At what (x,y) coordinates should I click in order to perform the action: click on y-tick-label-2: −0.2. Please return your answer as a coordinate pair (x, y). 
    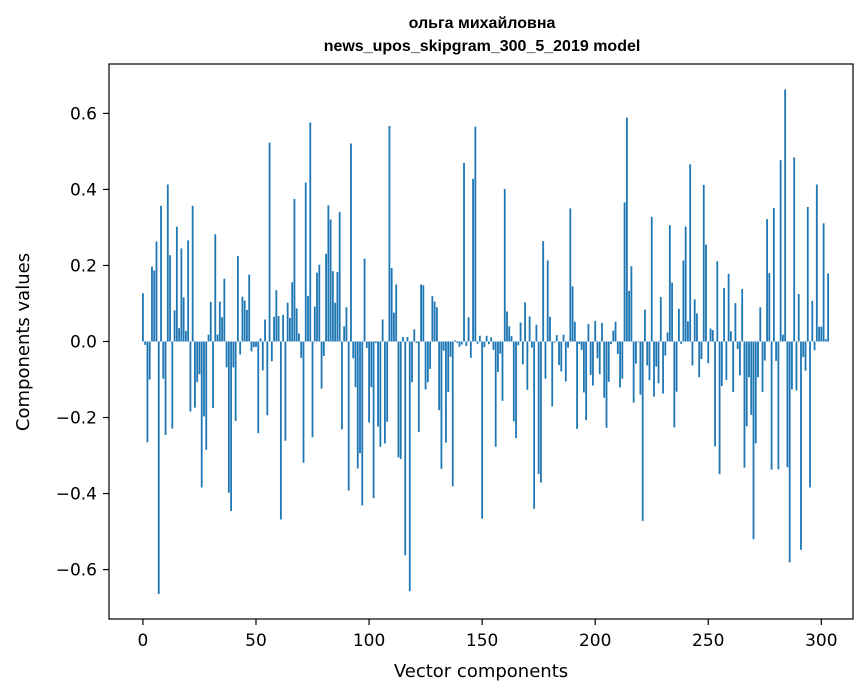
    Looking at the image, I should click on (76, 419).